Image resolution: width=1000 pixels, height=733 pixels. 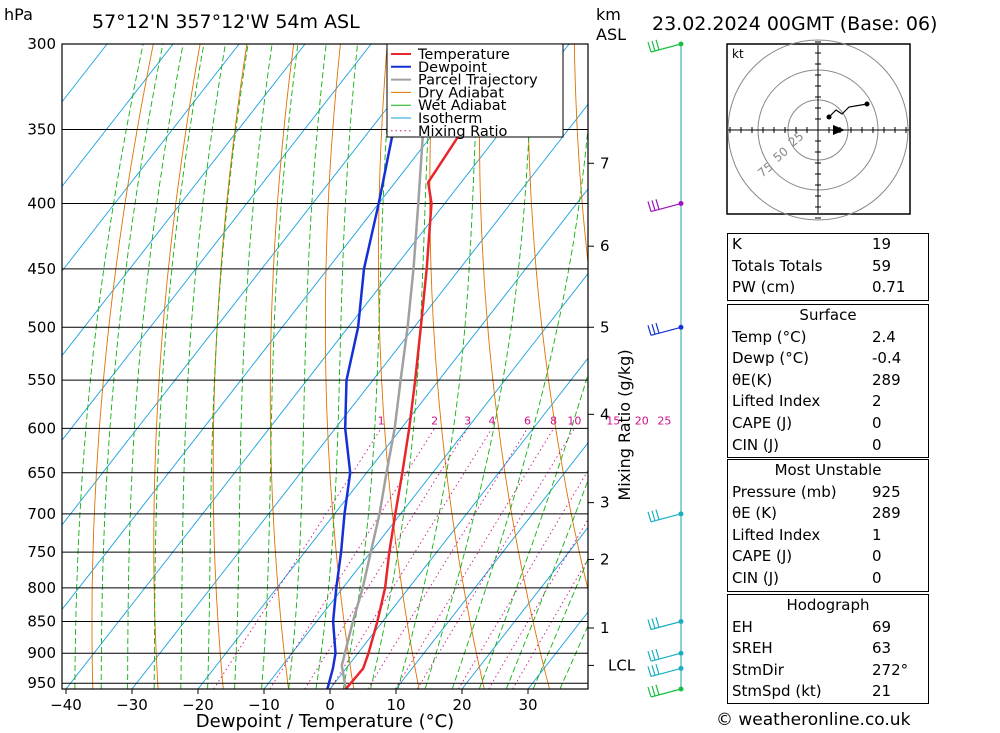 What do you see at coordinates (605, 628) in the screenshot?
I see `km-tick-label: 1` at bounding box center [605, 628].